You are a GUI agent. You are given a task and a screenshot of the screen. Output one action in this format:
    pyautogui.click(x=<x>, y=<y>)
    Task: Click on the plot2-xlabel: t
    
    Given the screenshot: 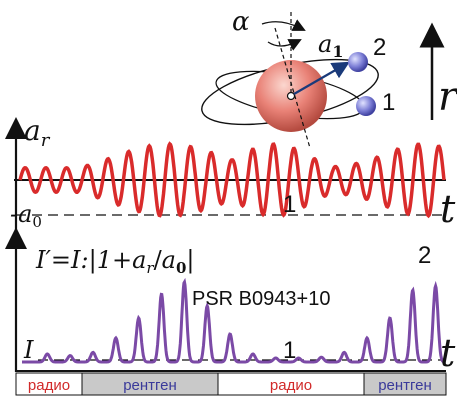 What is the action you would take?
    pyautogui.click(x=448, y=353)
    